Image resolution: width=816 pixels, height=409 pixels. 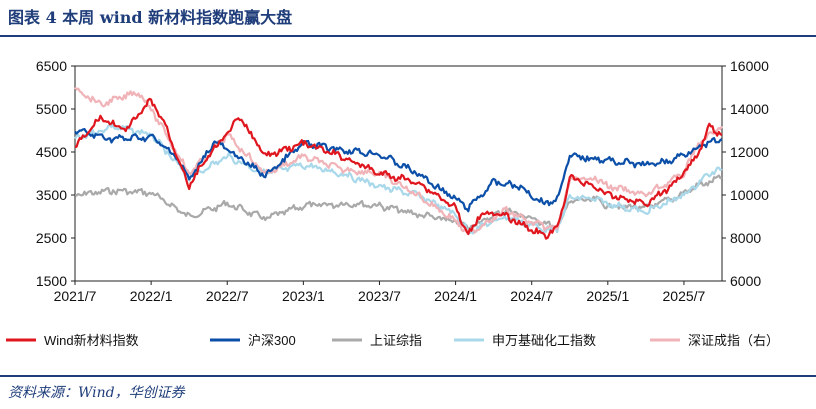 I want to click on y-left-tick-label: 5500, so click(x=51, y=109).